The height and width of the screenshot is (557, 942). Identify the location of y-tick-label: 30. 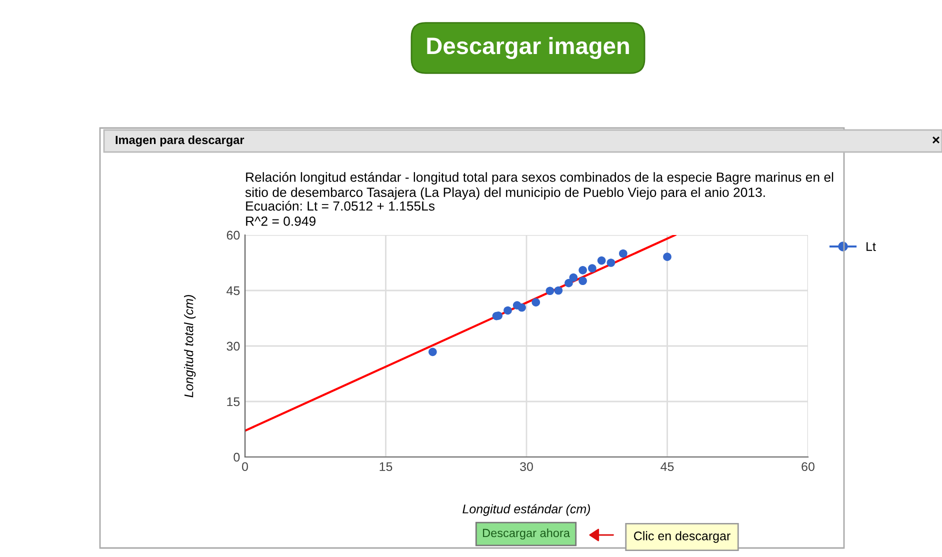
(233, 346).